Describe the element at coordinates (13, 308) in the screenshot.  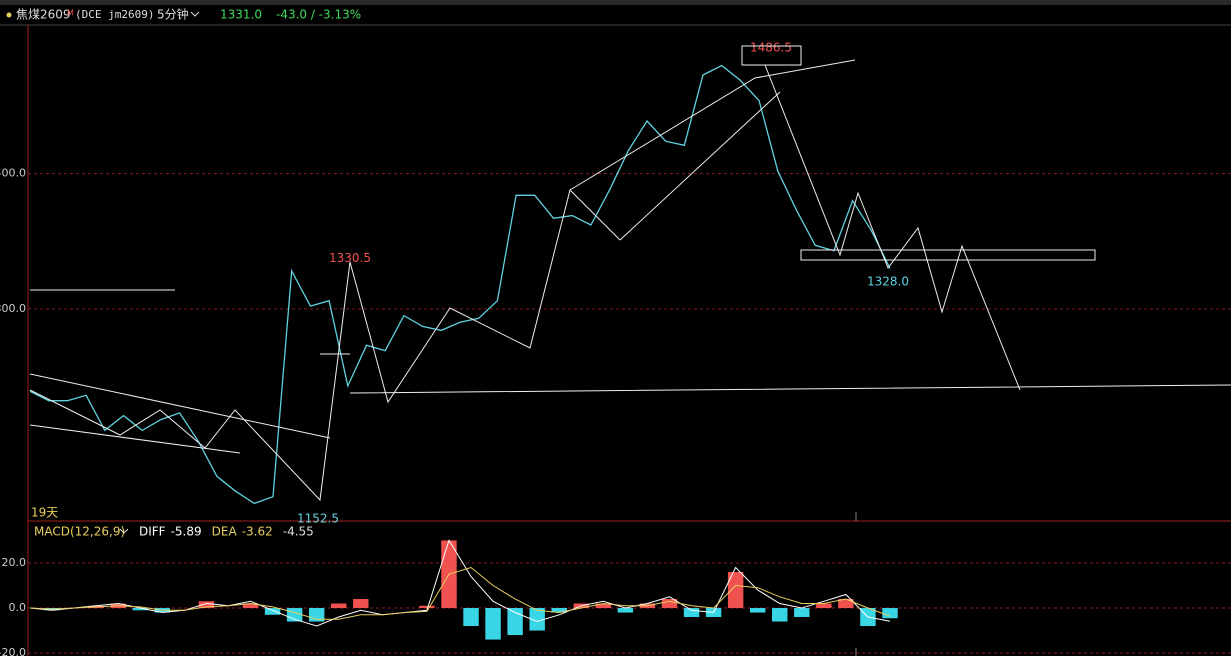
I see `y-tick-label: 1300.0` at that location.